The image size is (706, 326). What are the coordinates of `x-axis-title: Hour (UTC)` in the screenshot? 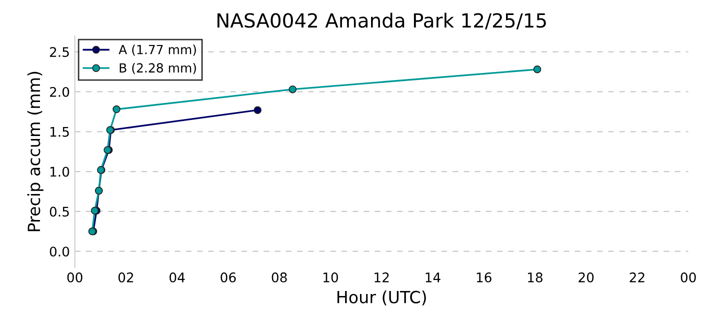 It's located at (381, 298).